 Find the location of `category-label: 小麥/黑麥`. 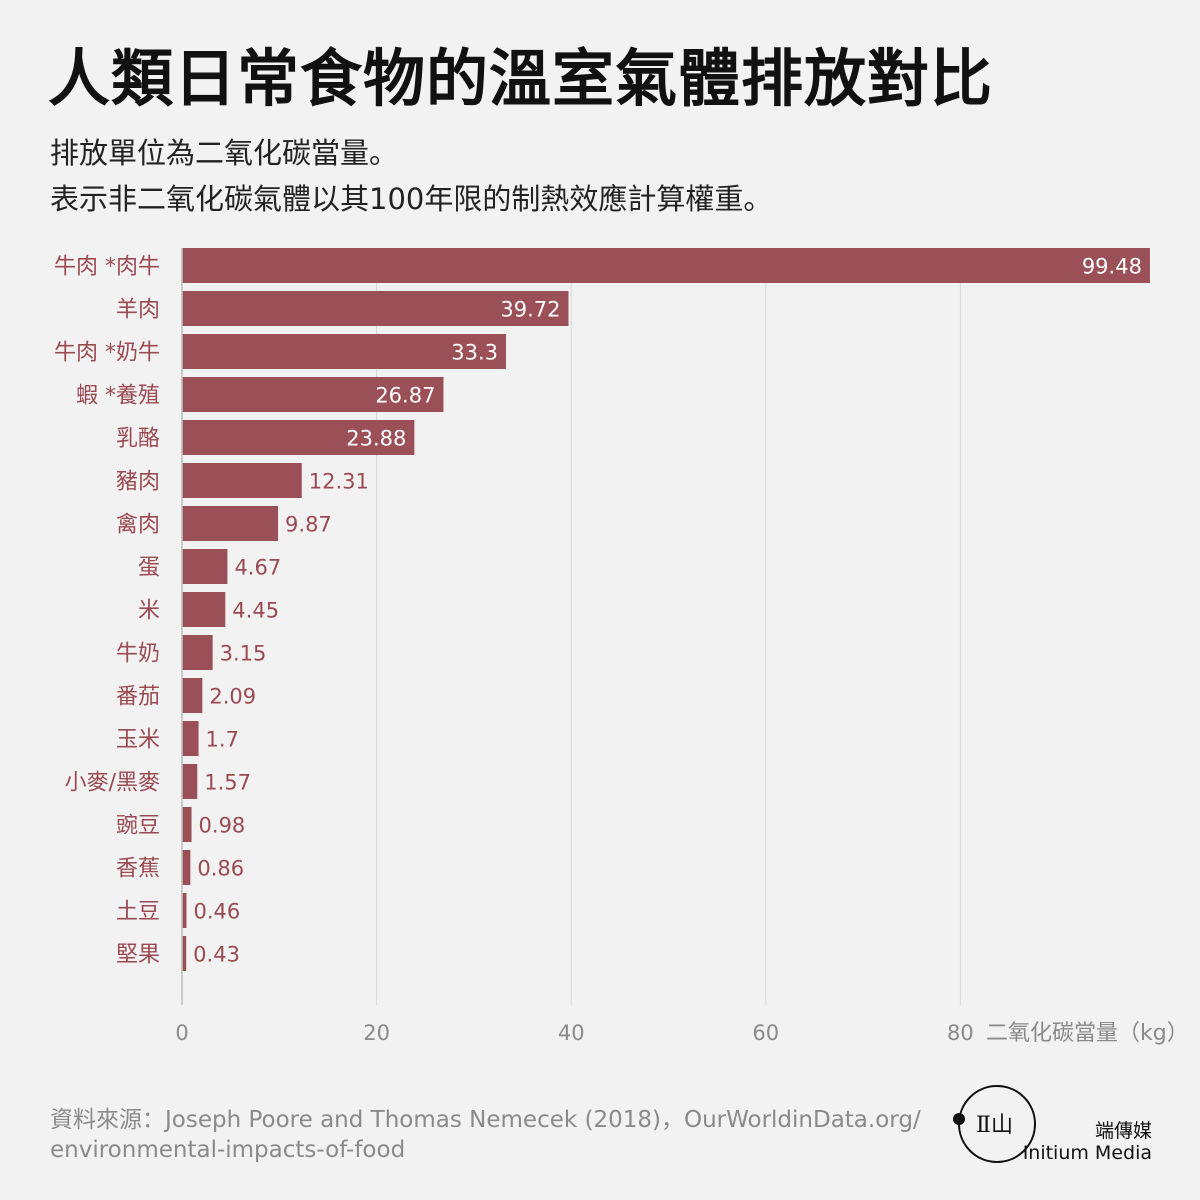

category-label: 小麥/黑麥 is located at coordinates (112, 783).